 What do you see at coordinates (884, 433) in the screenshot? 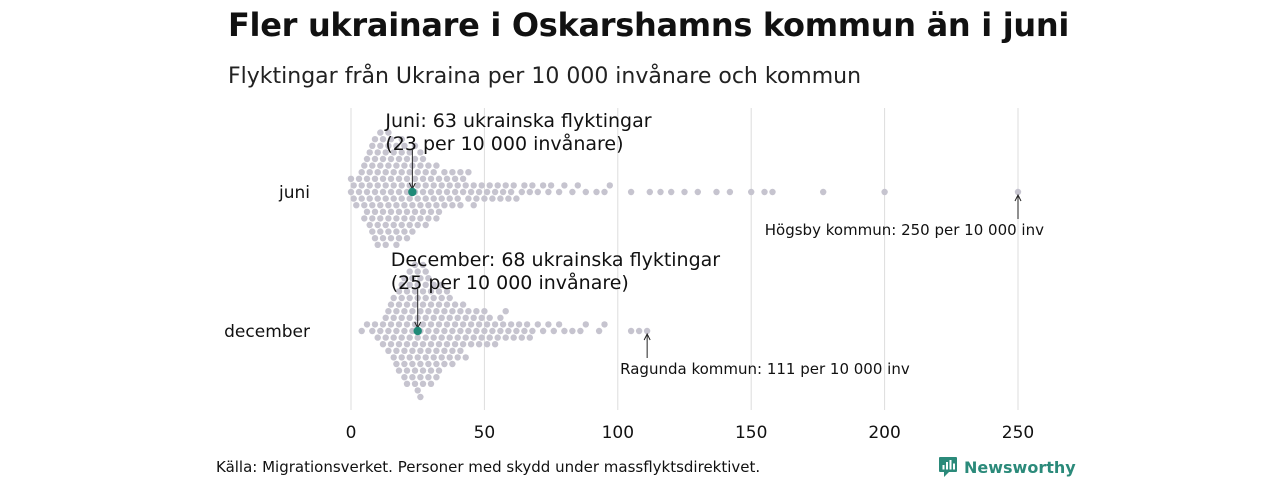
I see `x-tick-label: 200` at bounding box center [884, 433].